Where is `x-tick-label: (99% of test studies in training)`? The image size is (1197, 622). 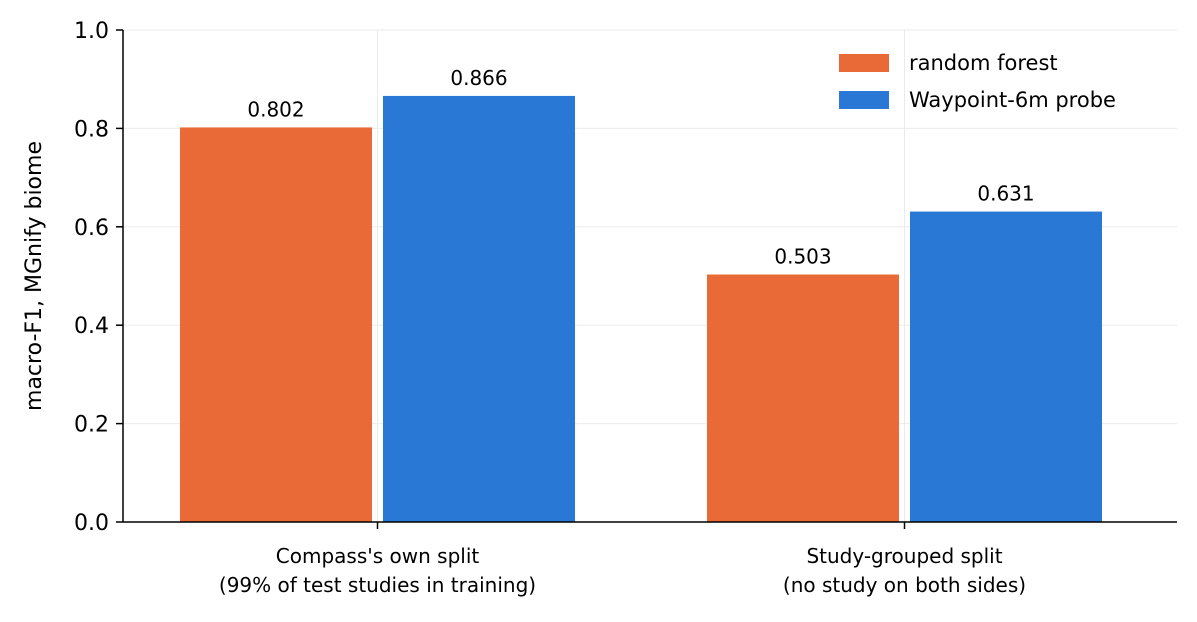
x-tick-label: (99% of test studies in training) is located at coordinates (377, 585).